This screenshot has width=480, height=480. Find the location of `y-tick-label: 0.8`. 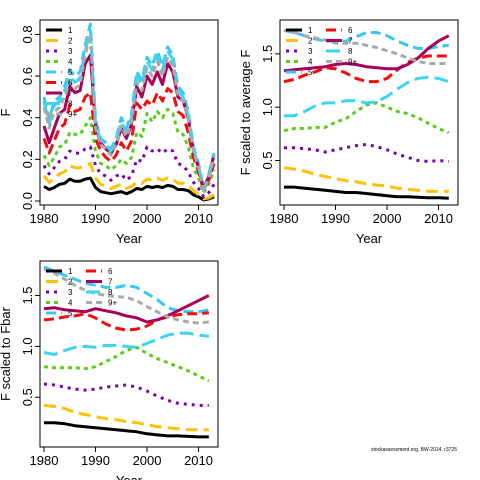

y-tick-label: 0.8 is located at coordinates (27, 34).